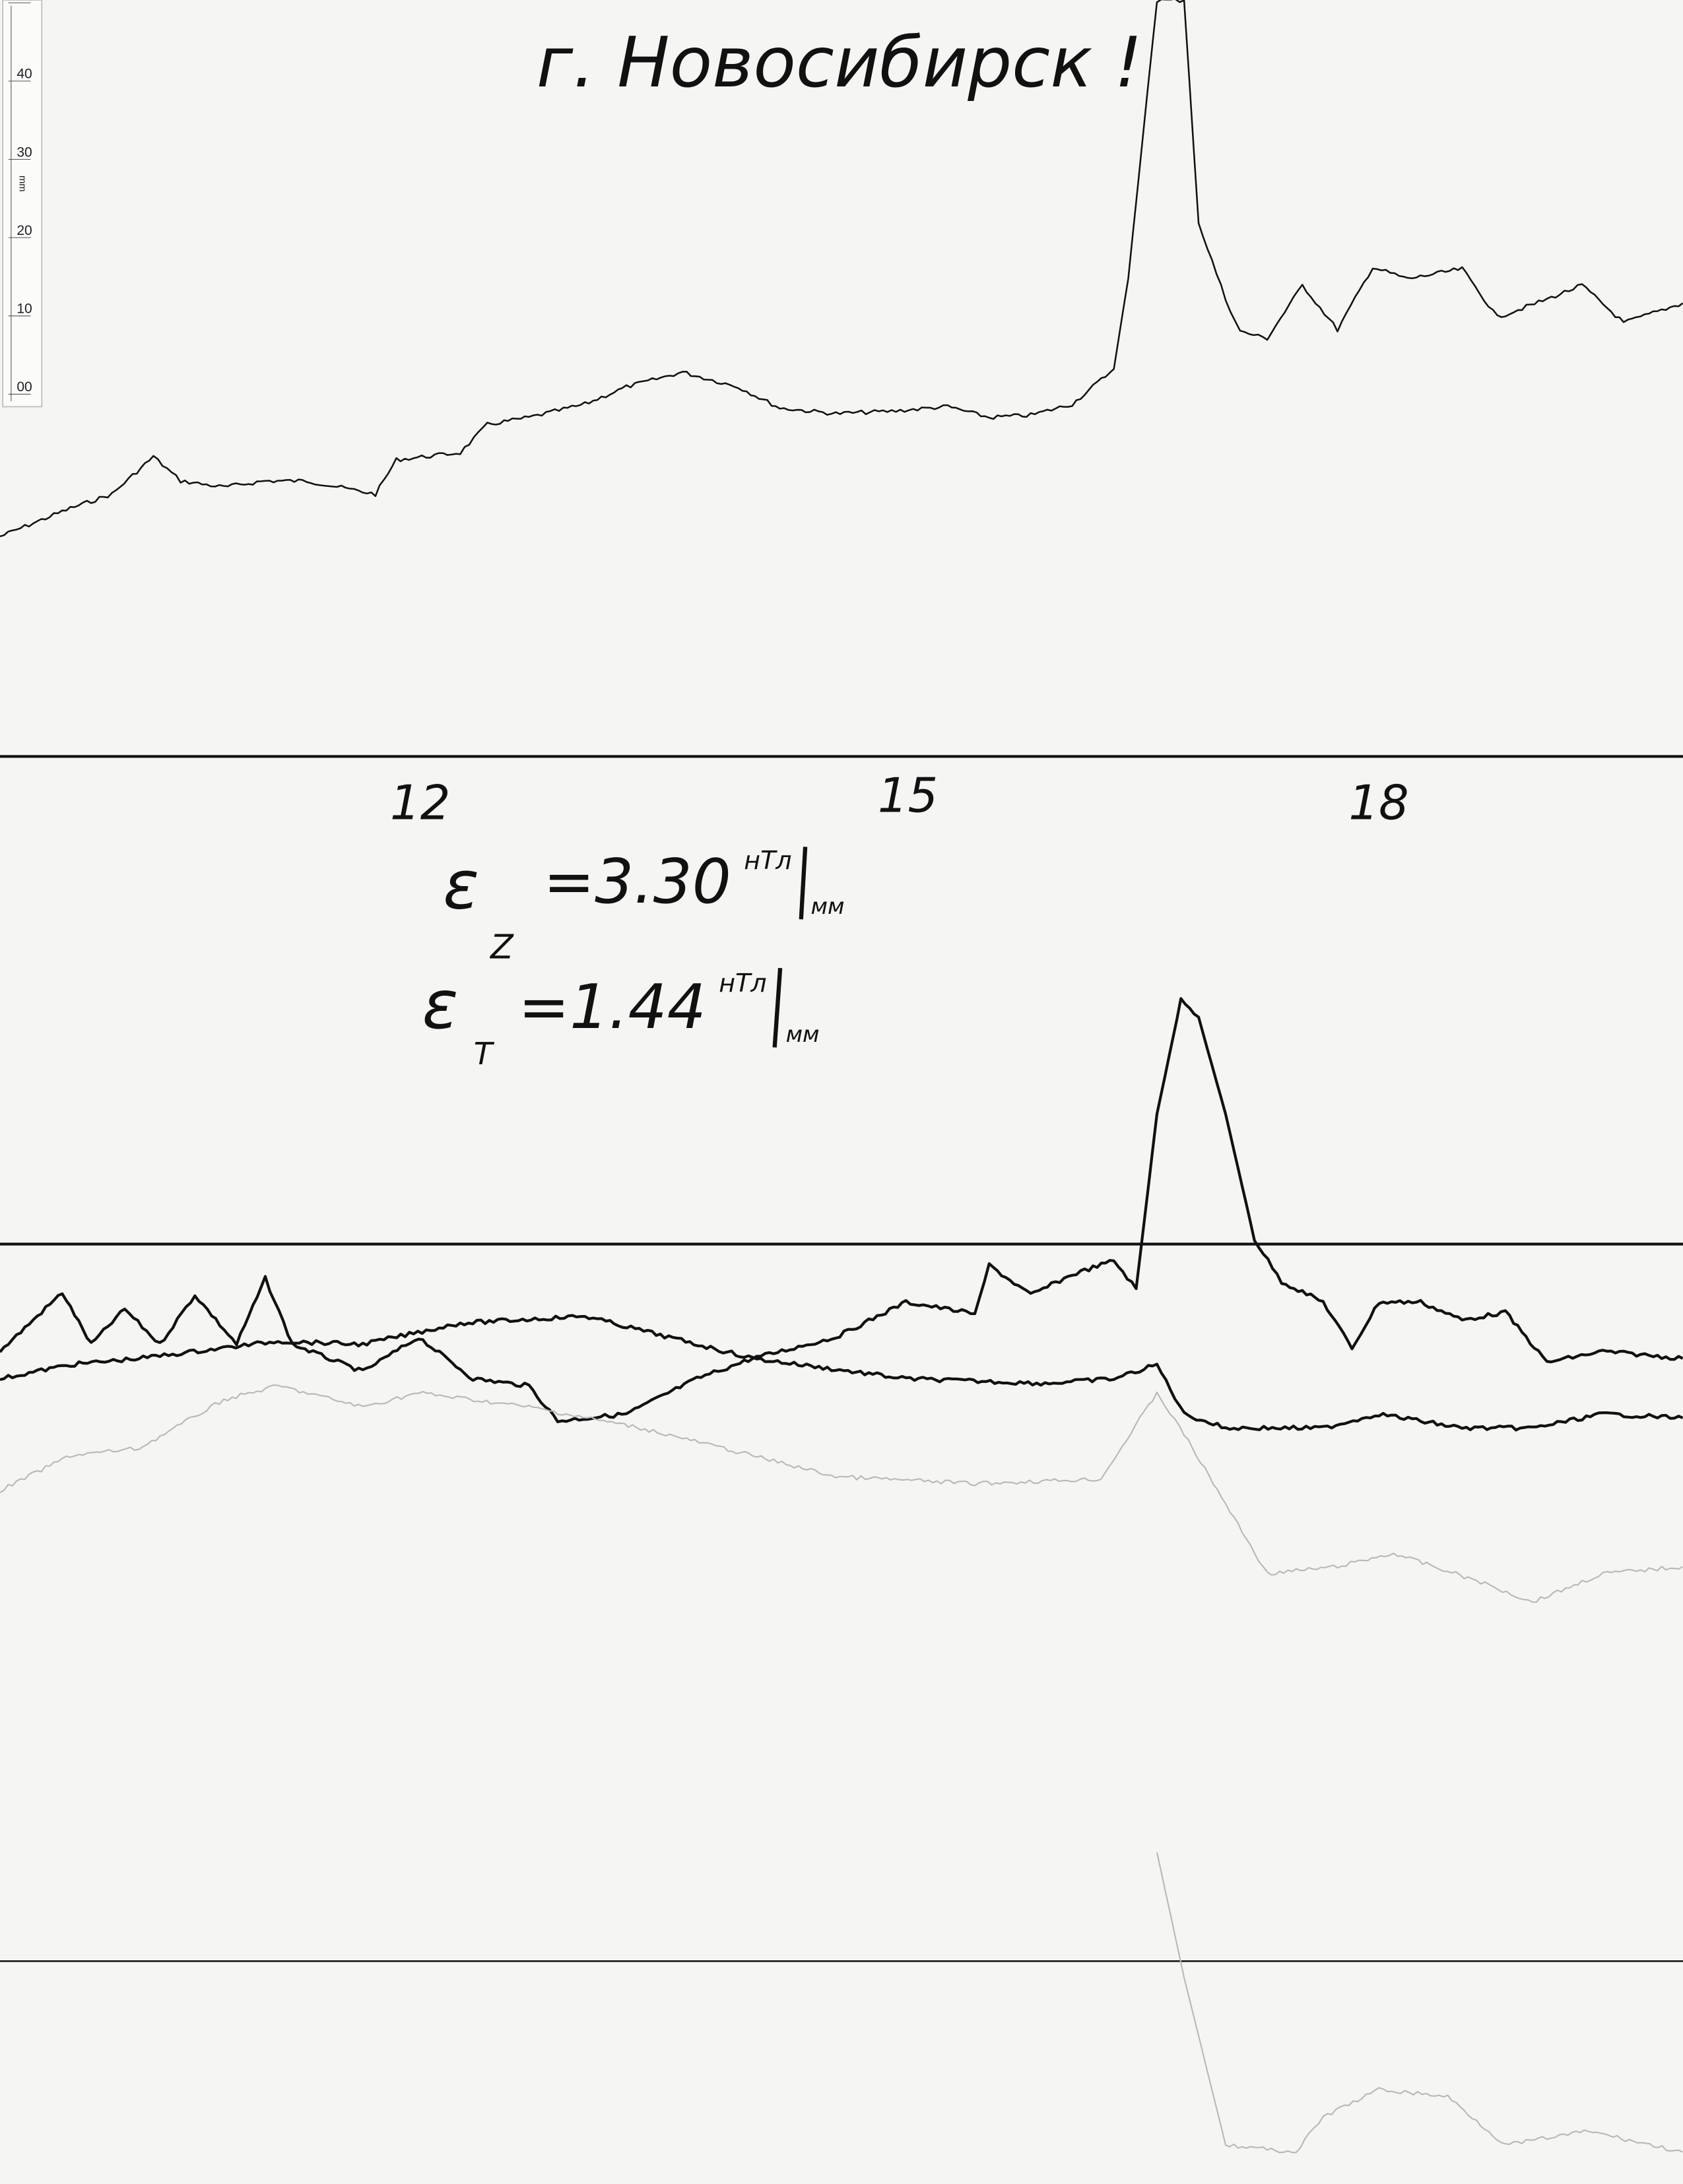 The width and height of the screenshot is (1683, 2184). I want to click on ruler-tick-label: 00, so click(24, 387).